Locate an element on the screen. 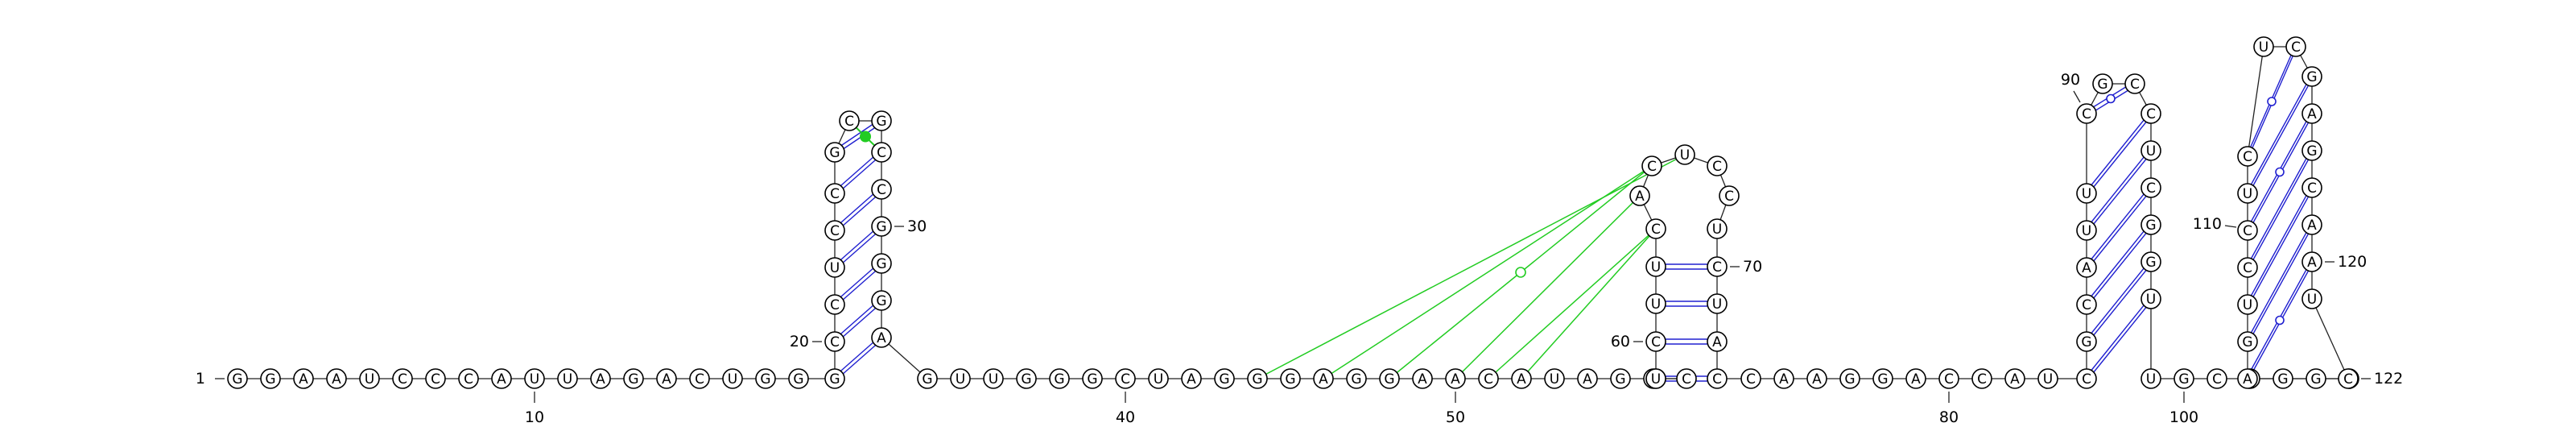  tertiary-interactions is located at coordinates (1471, 267).